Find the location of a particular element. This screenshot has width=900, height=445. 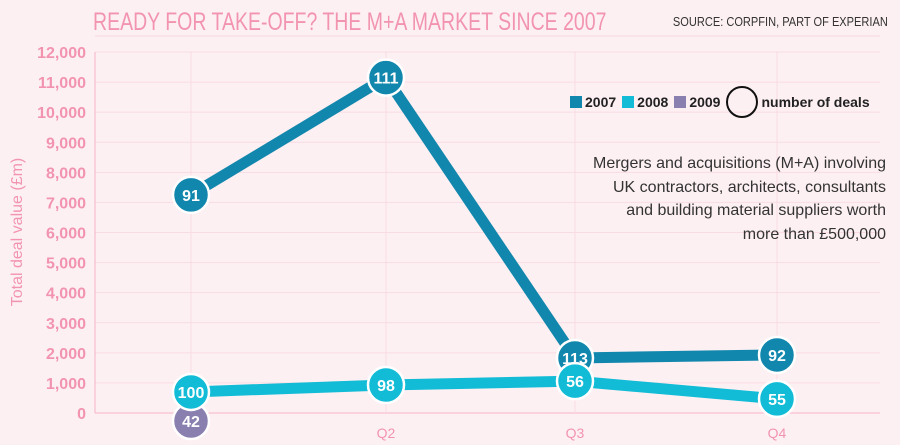

y-tick-label: 12,000 is located at coordinates (61, 53).